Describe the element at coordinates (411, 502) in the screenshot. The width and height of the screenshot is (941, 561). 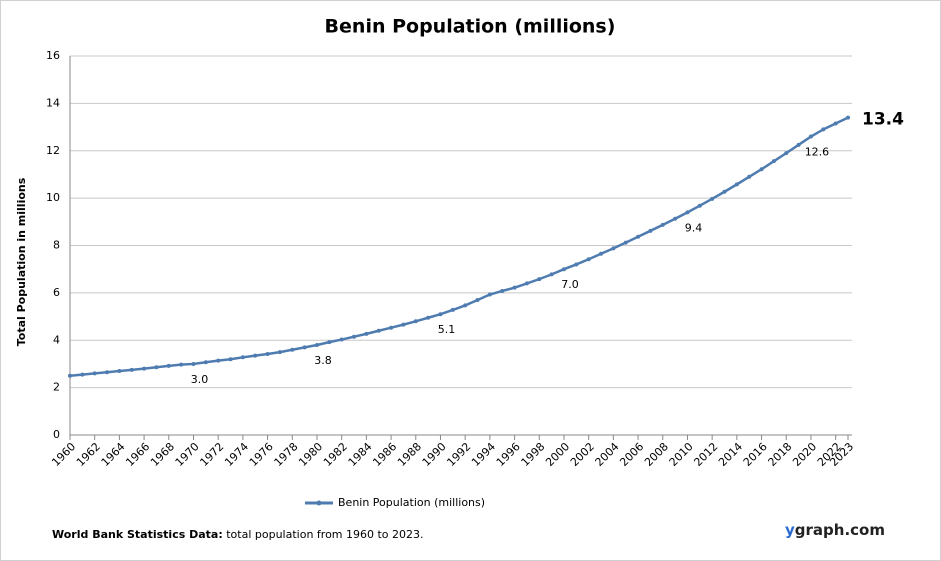
I see `legend-label: Benin Population (millions)` at that location.